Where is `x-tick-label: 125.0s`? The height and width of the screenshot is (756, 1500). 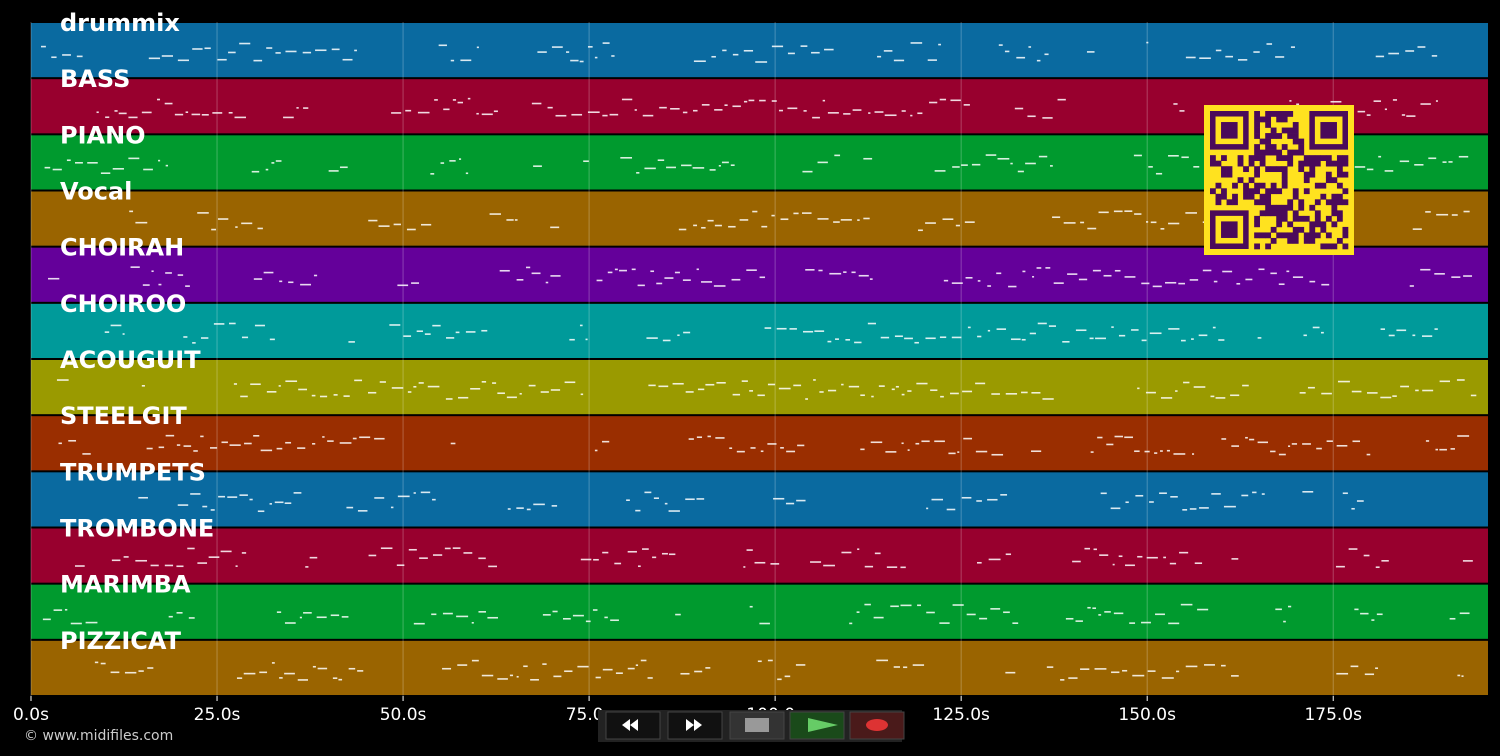
x-tick-label: 125.0s is located at coordinates (961, 715).